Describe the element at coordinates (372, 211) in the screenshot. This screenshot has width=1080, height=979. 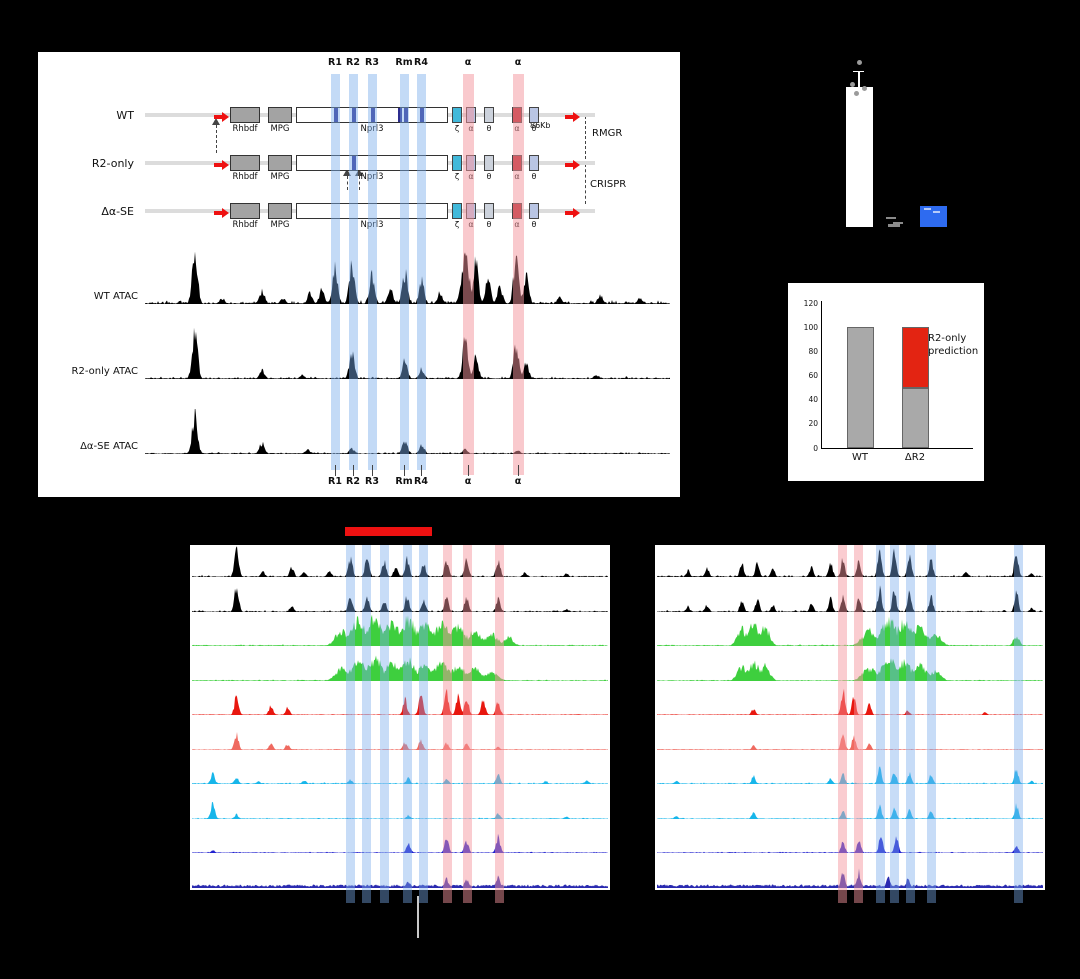
I see `nprl3-box` at that location.